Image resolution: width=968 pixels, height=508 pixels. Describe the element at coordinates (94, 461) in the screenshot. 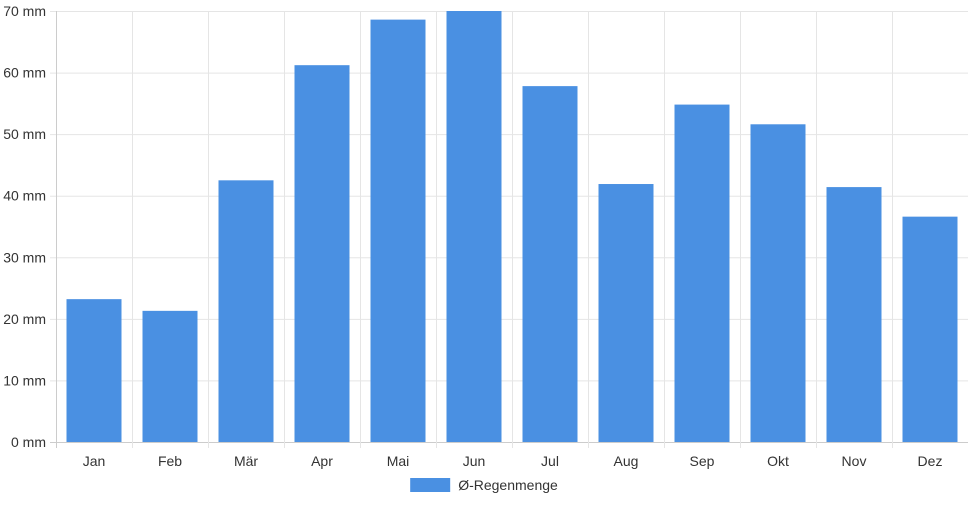

I see `x-tick-label: Jan` at that location.